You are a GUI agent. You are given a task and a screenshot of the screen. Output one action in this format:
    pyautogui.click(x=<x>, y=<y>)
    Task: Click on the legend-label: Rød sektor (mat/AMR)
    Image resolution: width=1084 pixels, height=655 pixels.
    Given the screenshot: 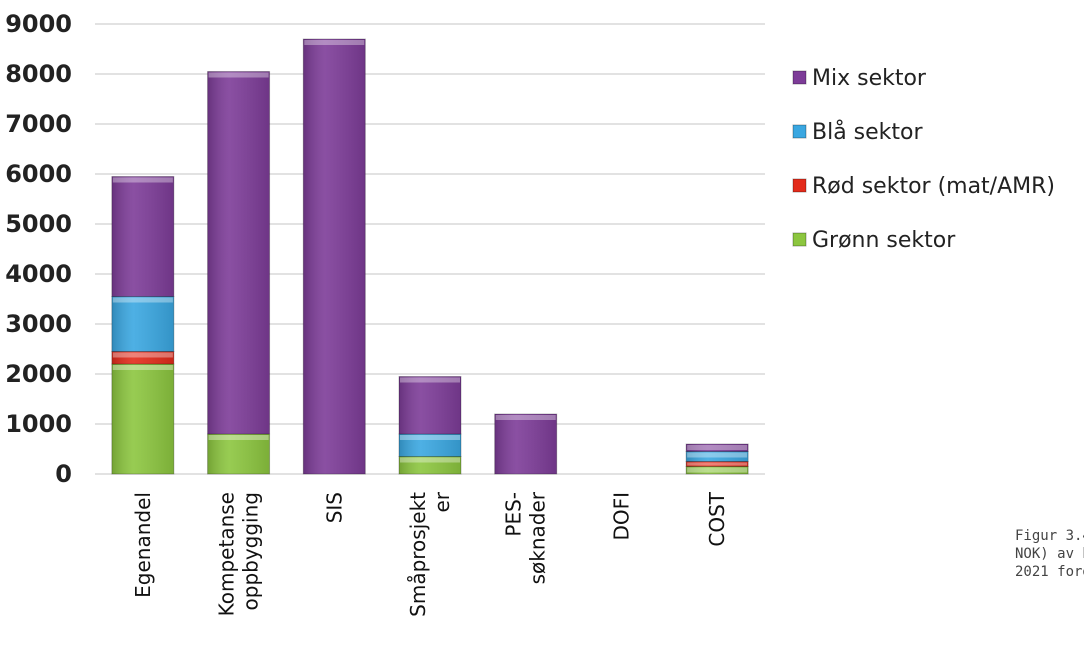 What is the action you would take?
    pyautogui.click(x=933, y=186)
    